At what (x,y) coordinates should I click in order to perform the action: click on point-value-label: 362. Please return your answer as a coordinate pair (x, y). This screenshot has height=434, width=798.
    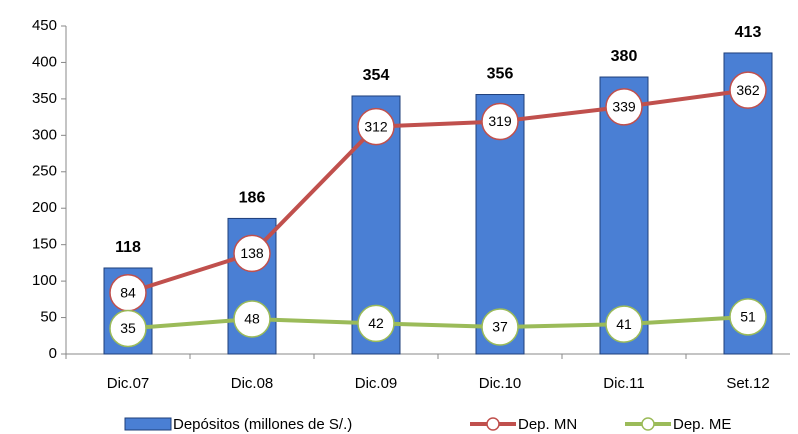
    Looking at the image, I should click on (748, 90).